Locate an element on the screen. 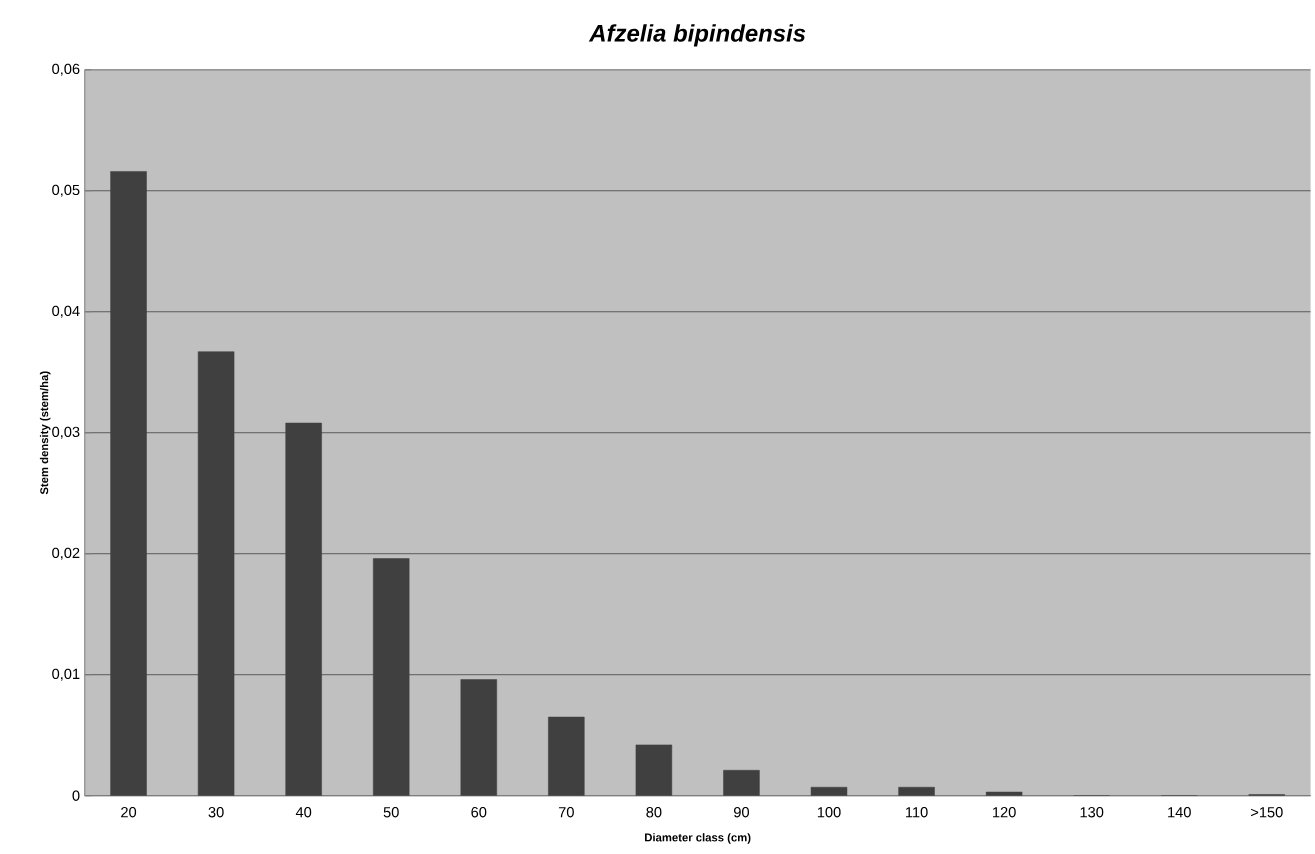 Image resolution: width=1315 pixels, height=854 pixels. x-tick-label: 80 is located at coordinates (654, 812).